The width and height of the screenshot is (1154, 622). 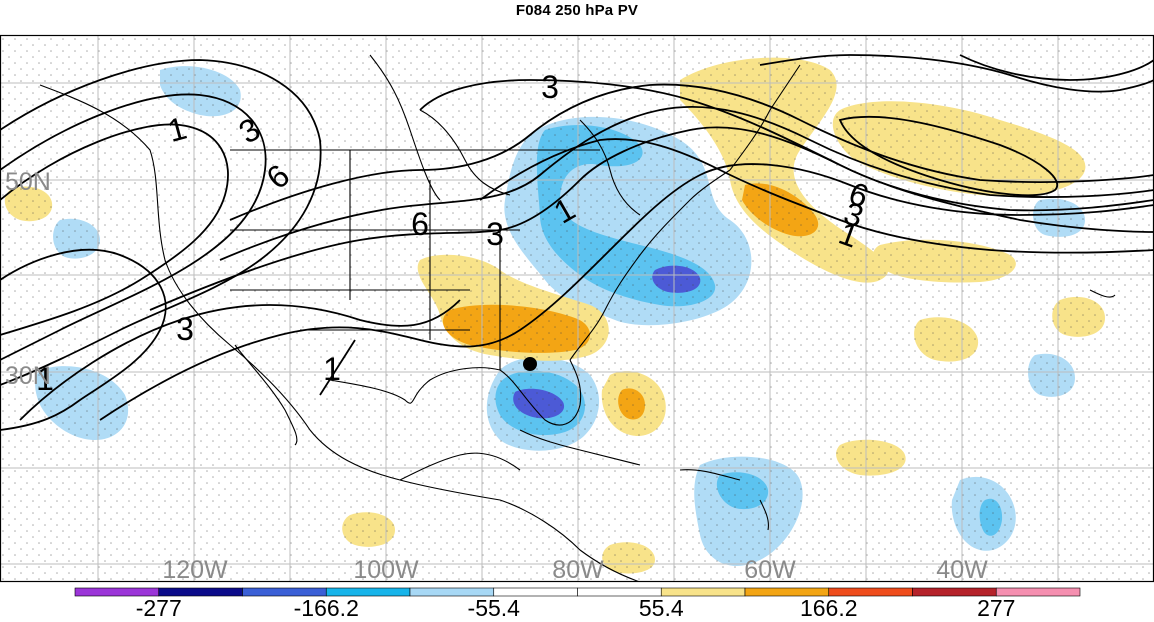 What do you see at coordinates (195, 570) in the screenshot?
I see `lon-label: 120W` at bounding box center [195, 570].